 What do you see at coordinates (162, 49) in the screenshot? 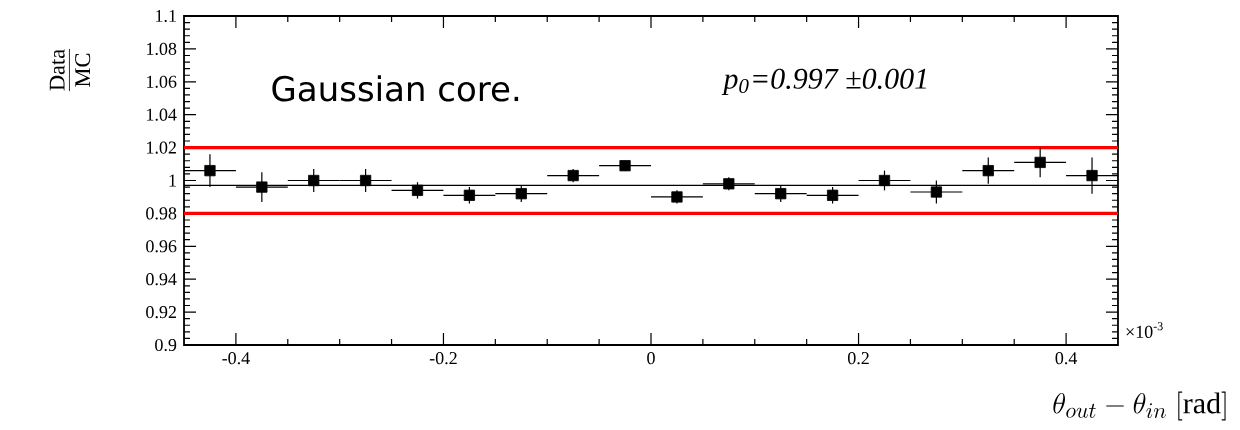
I see `y-tick-label: 1.08` at bounding box center [162, 49].